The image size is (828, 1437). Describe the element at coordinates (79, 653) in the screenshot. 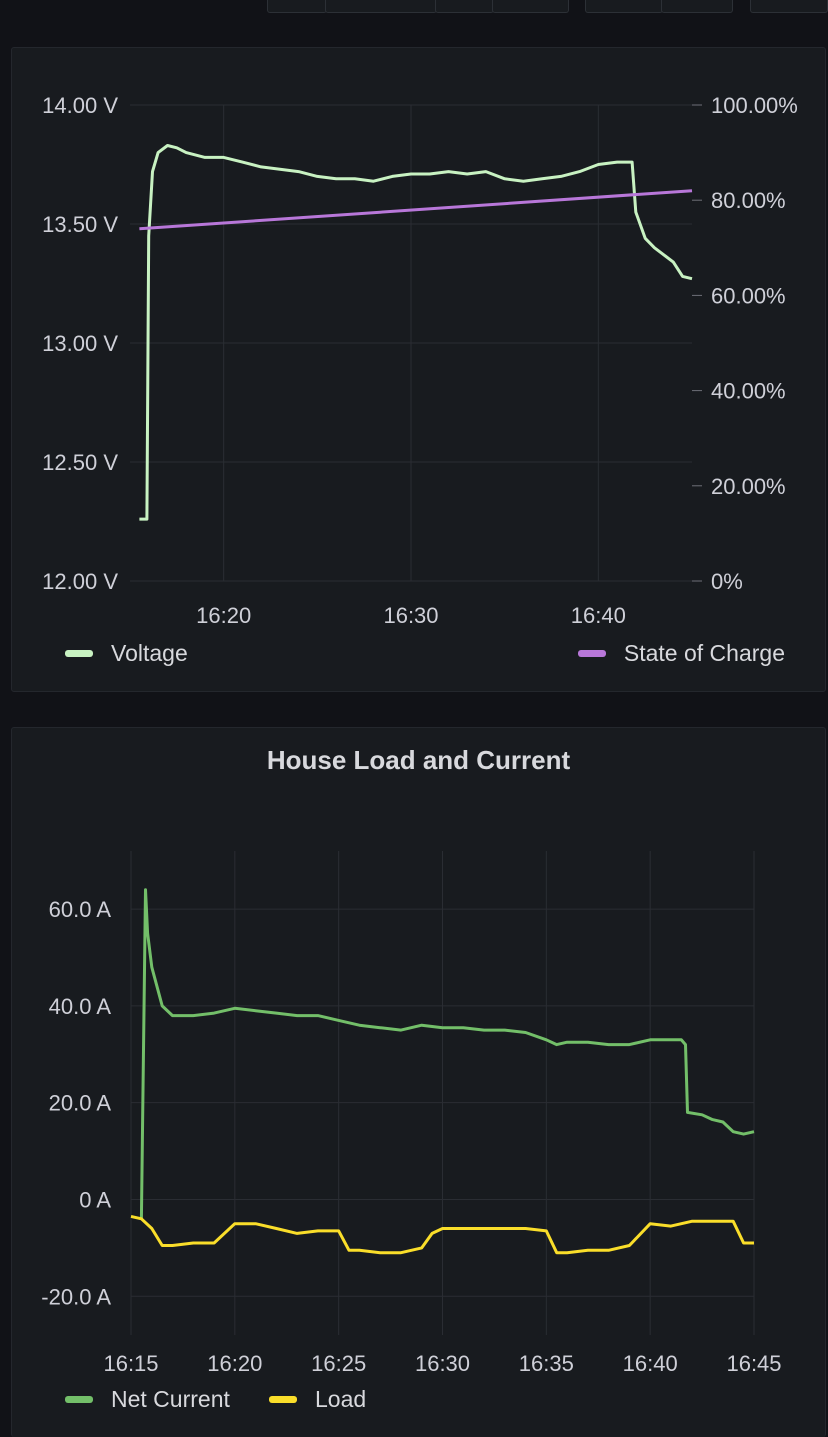

I see `legend-swatch-voltage` at that location.